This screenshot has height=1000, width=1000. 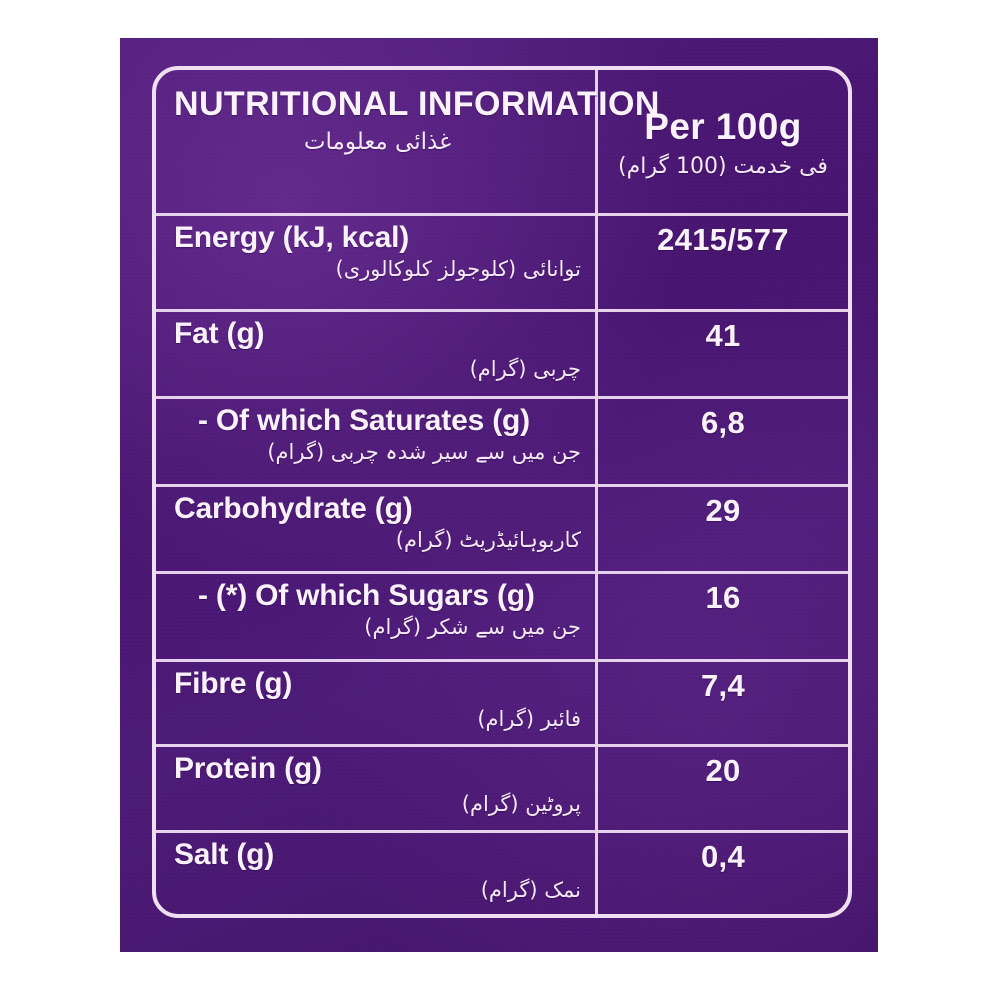 I want to click on table-row: Carbohydrate (g) کاربوہائیڈریٹ (گرام) 29, so click(x=502, y=530).